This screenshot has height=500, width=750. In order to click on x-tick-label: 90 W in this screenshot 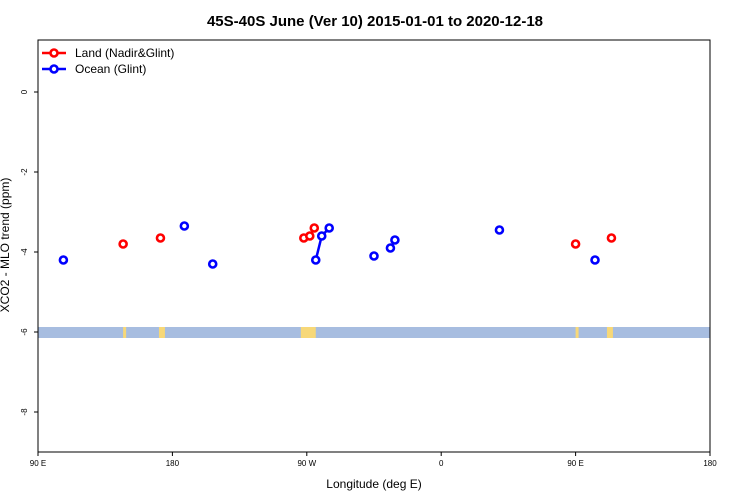, I will do `click(306, 463)`.